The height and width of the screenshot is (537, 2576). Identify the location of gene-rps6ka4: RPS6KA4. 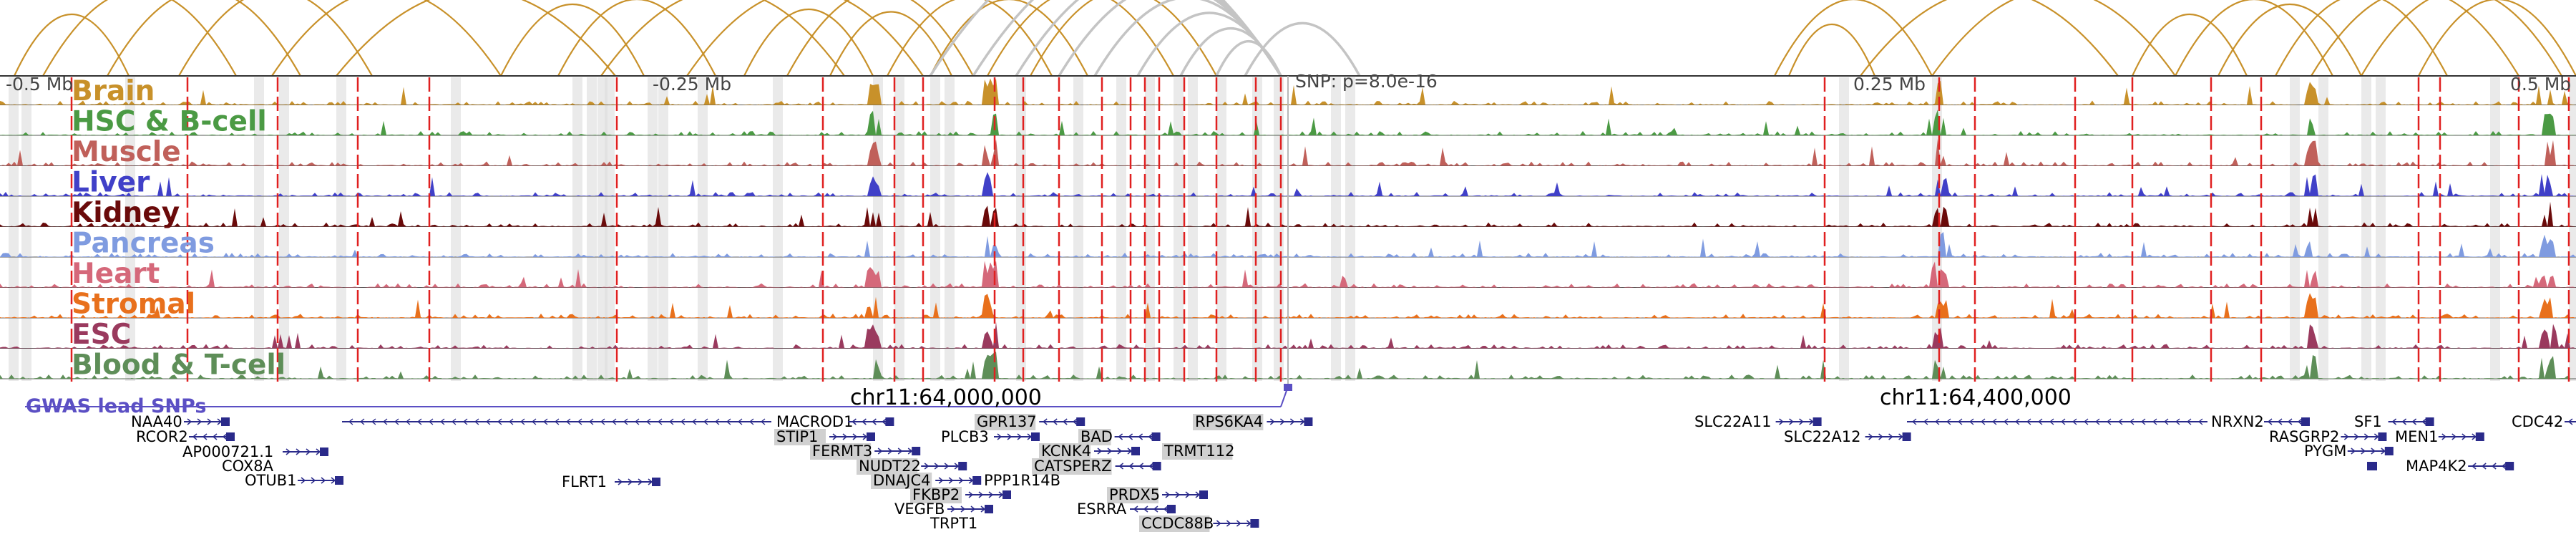
(1253, 421).